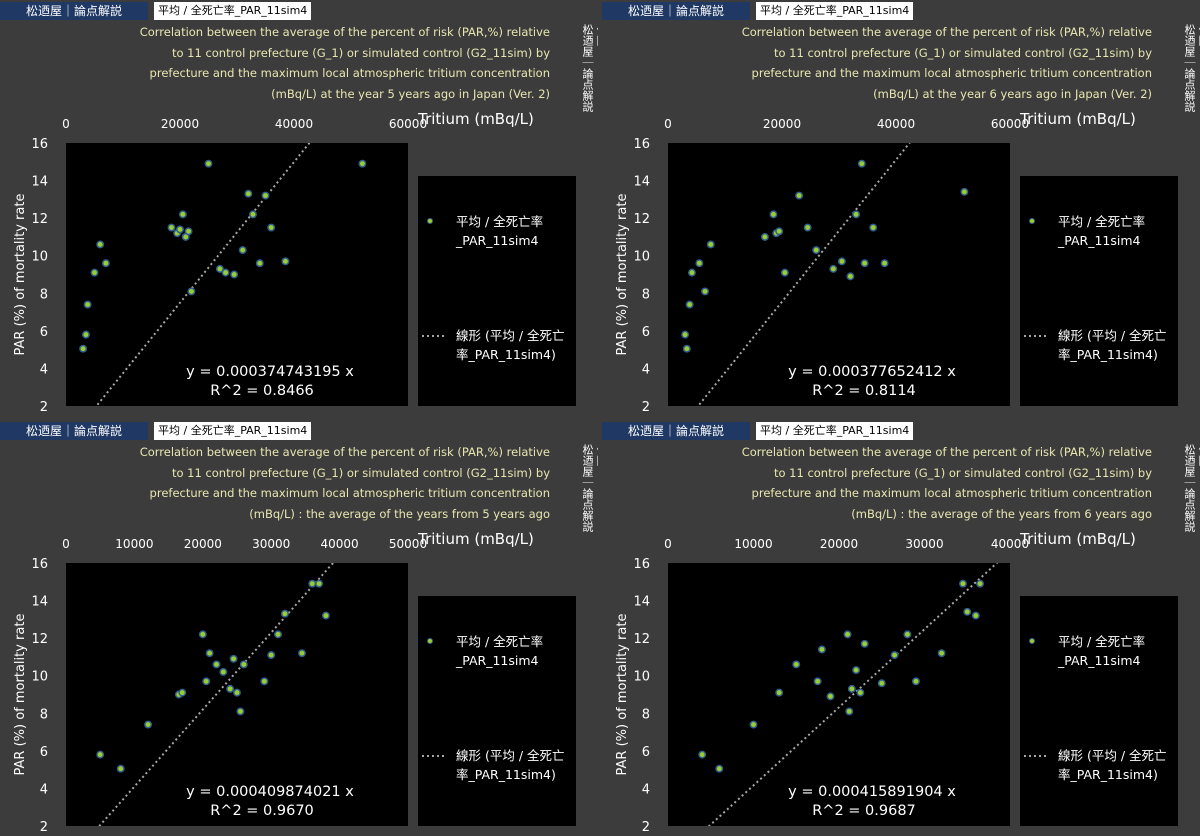 The width and height of the screenshot is (1200, 836). What do you see at coordinates (262, 391) in the screenshot?
I see `r-squared-label: R^2 = 0.8466` at bounding box center [262, 391].